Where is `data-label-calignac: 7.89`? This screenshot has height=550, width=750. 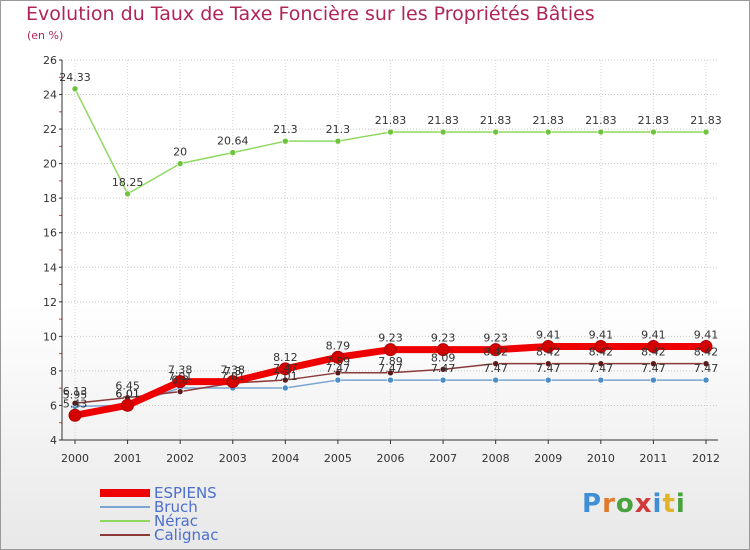 data-label-calignac: 7.89 is located at coordinates (390, 361).